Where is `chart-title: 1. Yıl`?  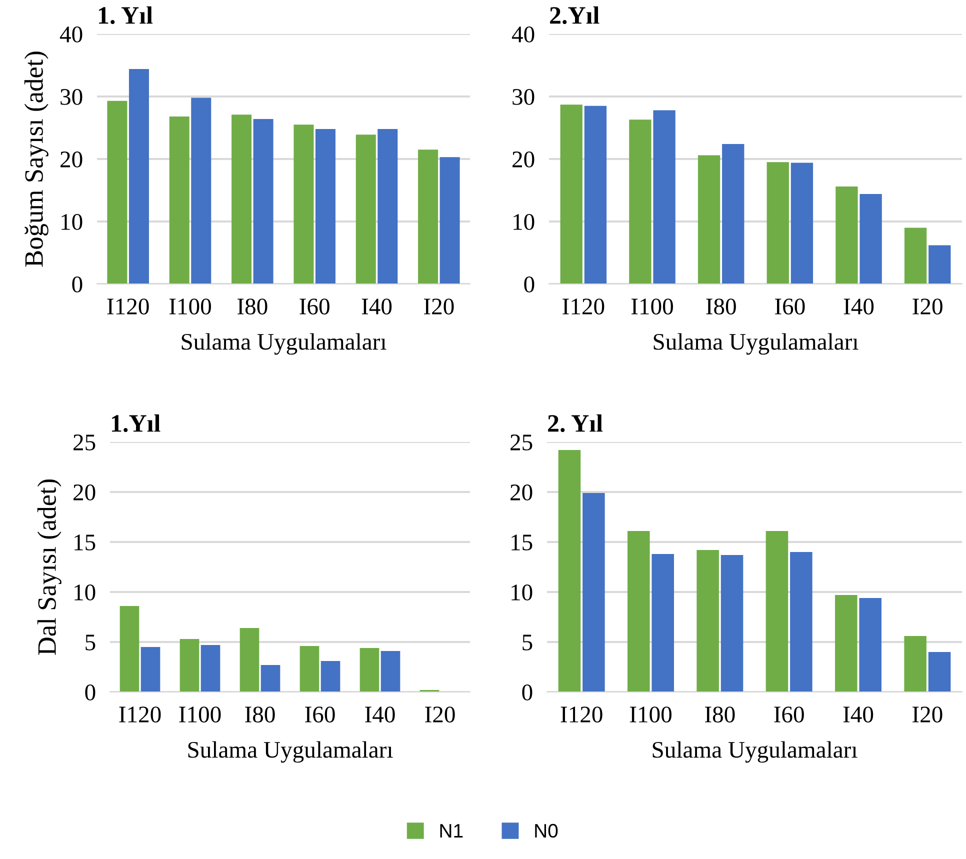
chart-title: 1. Yıl is located at coordinates (126, 15).